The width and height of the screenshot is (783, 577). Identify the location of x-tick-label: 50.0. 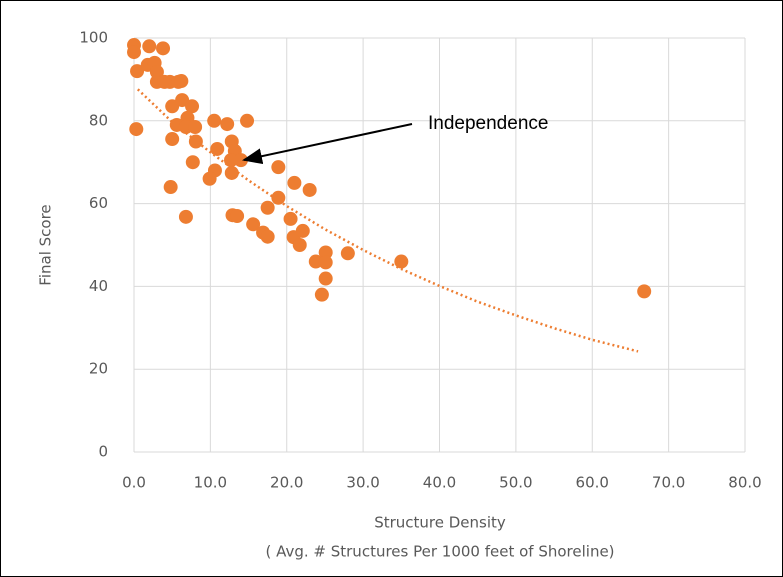
(515, 483).